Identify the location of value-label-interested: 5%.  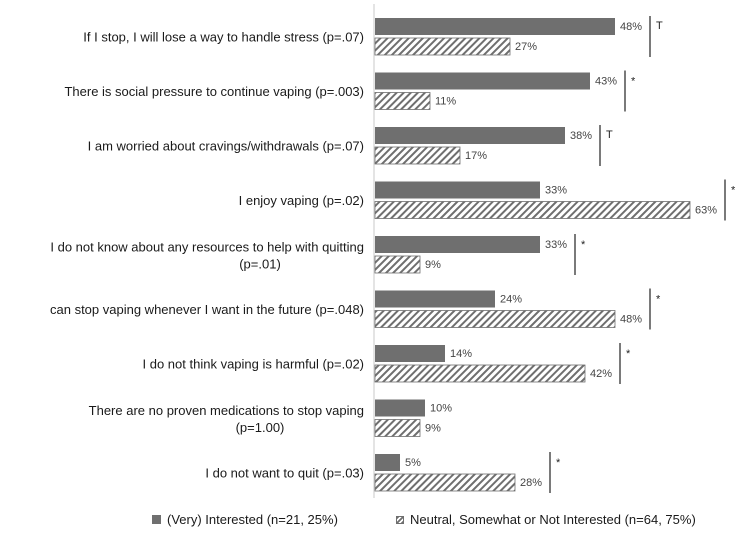
(413, 463).